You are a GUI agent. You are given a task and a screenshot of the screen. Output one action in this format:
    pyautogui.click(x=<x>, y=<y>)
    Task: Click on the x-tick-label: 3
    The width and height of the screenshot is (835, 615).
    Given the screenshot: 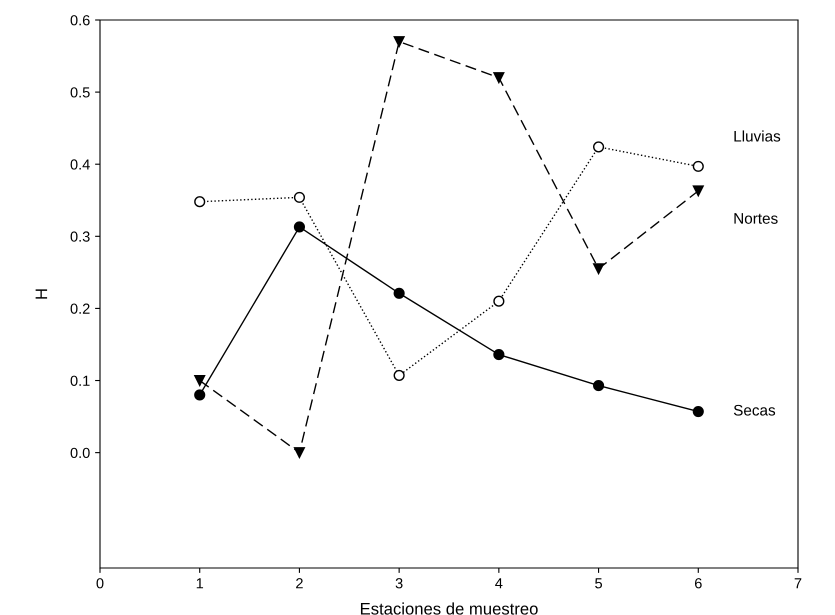 What is the action you would take?
    pyautogui.click(x=399, y=583)
    